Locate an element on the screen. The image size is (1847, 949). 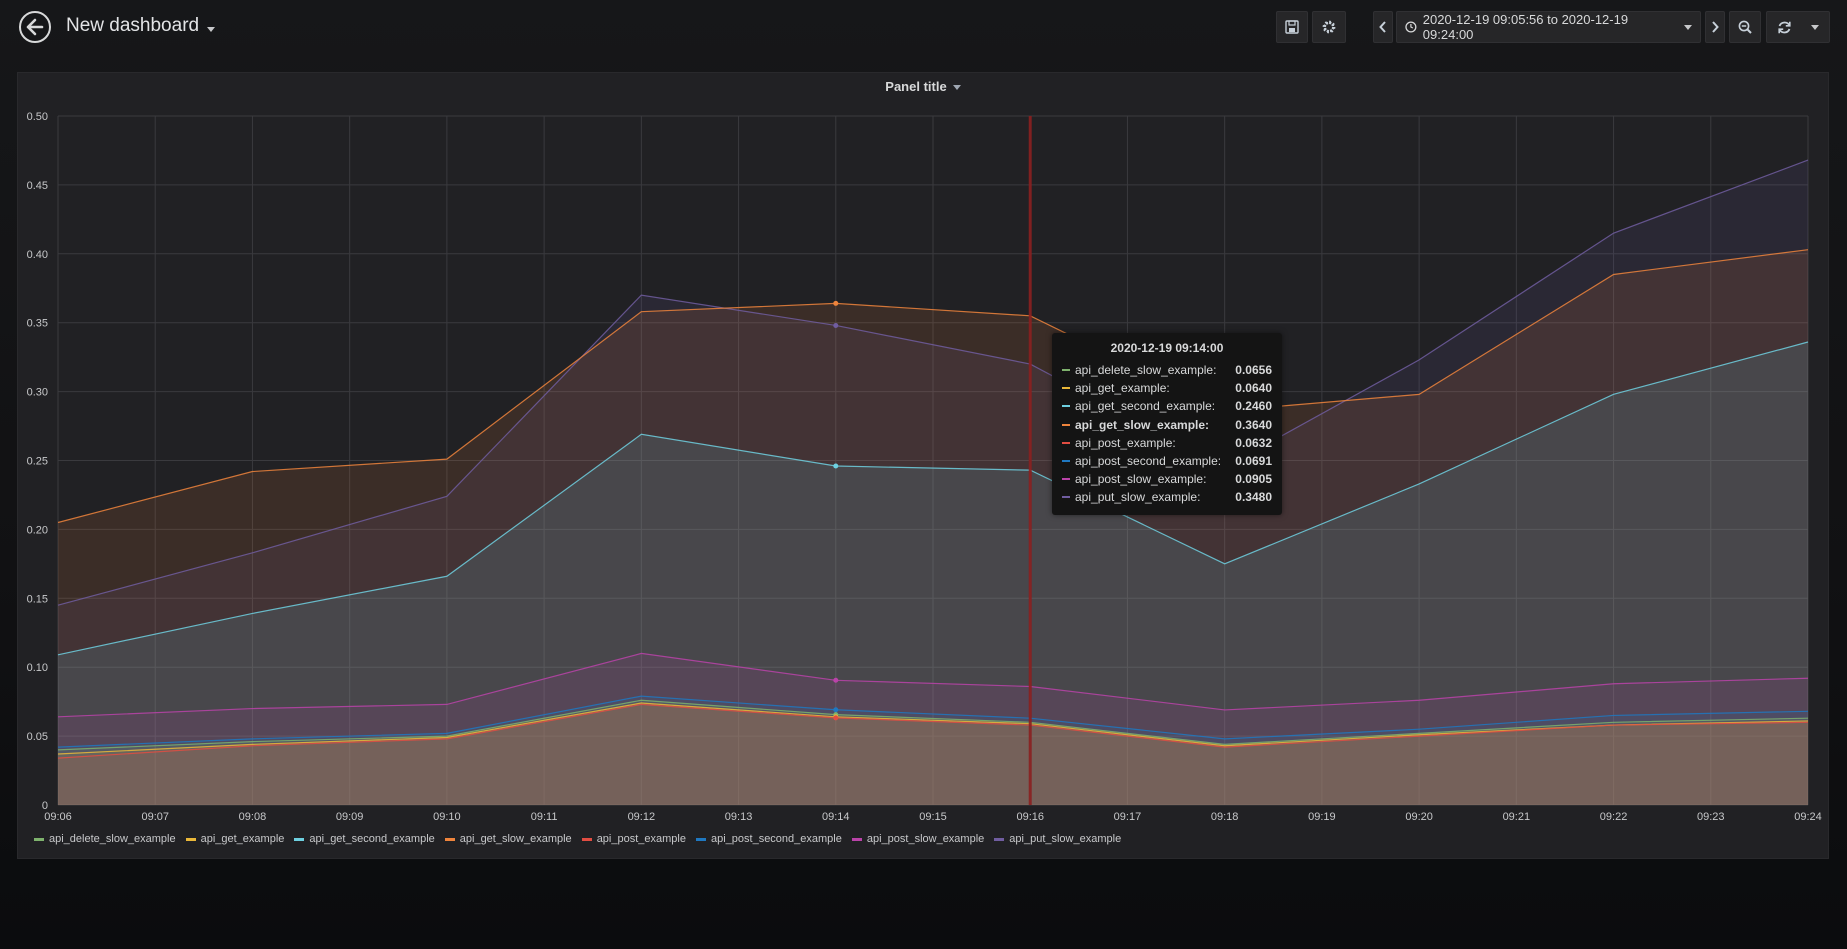
time-shift-back-button is located at coordinates (1383, 27).